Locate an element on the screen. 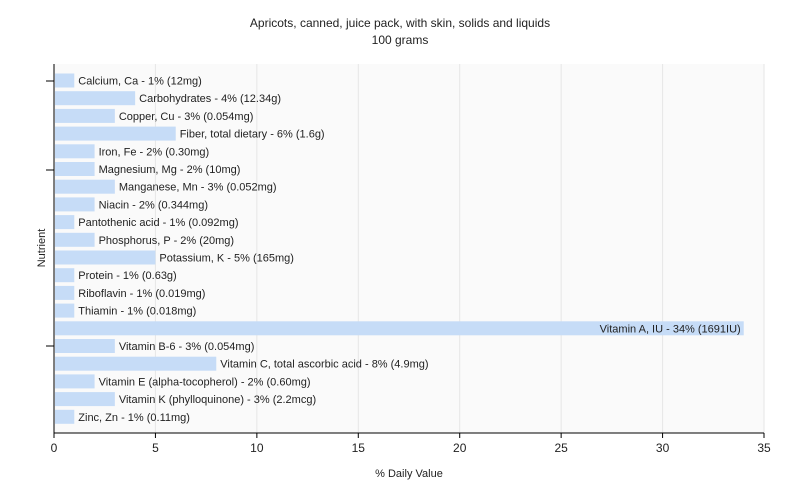  x-tick-label-1: 5 is located at coordinates (155, 448).